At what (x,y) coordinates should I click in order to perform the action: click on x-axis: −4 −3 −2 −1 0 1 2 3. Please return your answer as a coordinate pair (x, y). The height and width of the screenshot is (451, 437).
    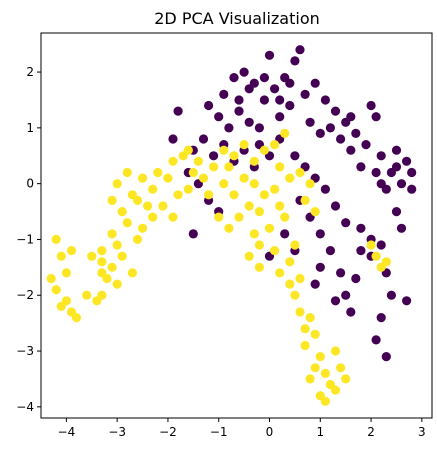
    Looking at the image, I should click on (242, 428).